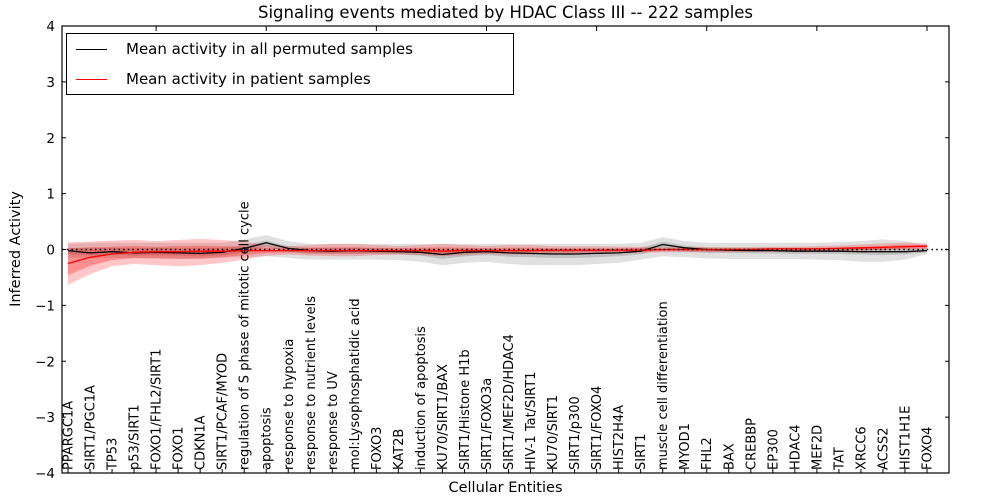 This screenshot has height=500, width=1000. What do you see at coordinates (69, 435) in the screenshot?
I see `x-tick-label: PPARGC1A` at bounding box center [69, 435].